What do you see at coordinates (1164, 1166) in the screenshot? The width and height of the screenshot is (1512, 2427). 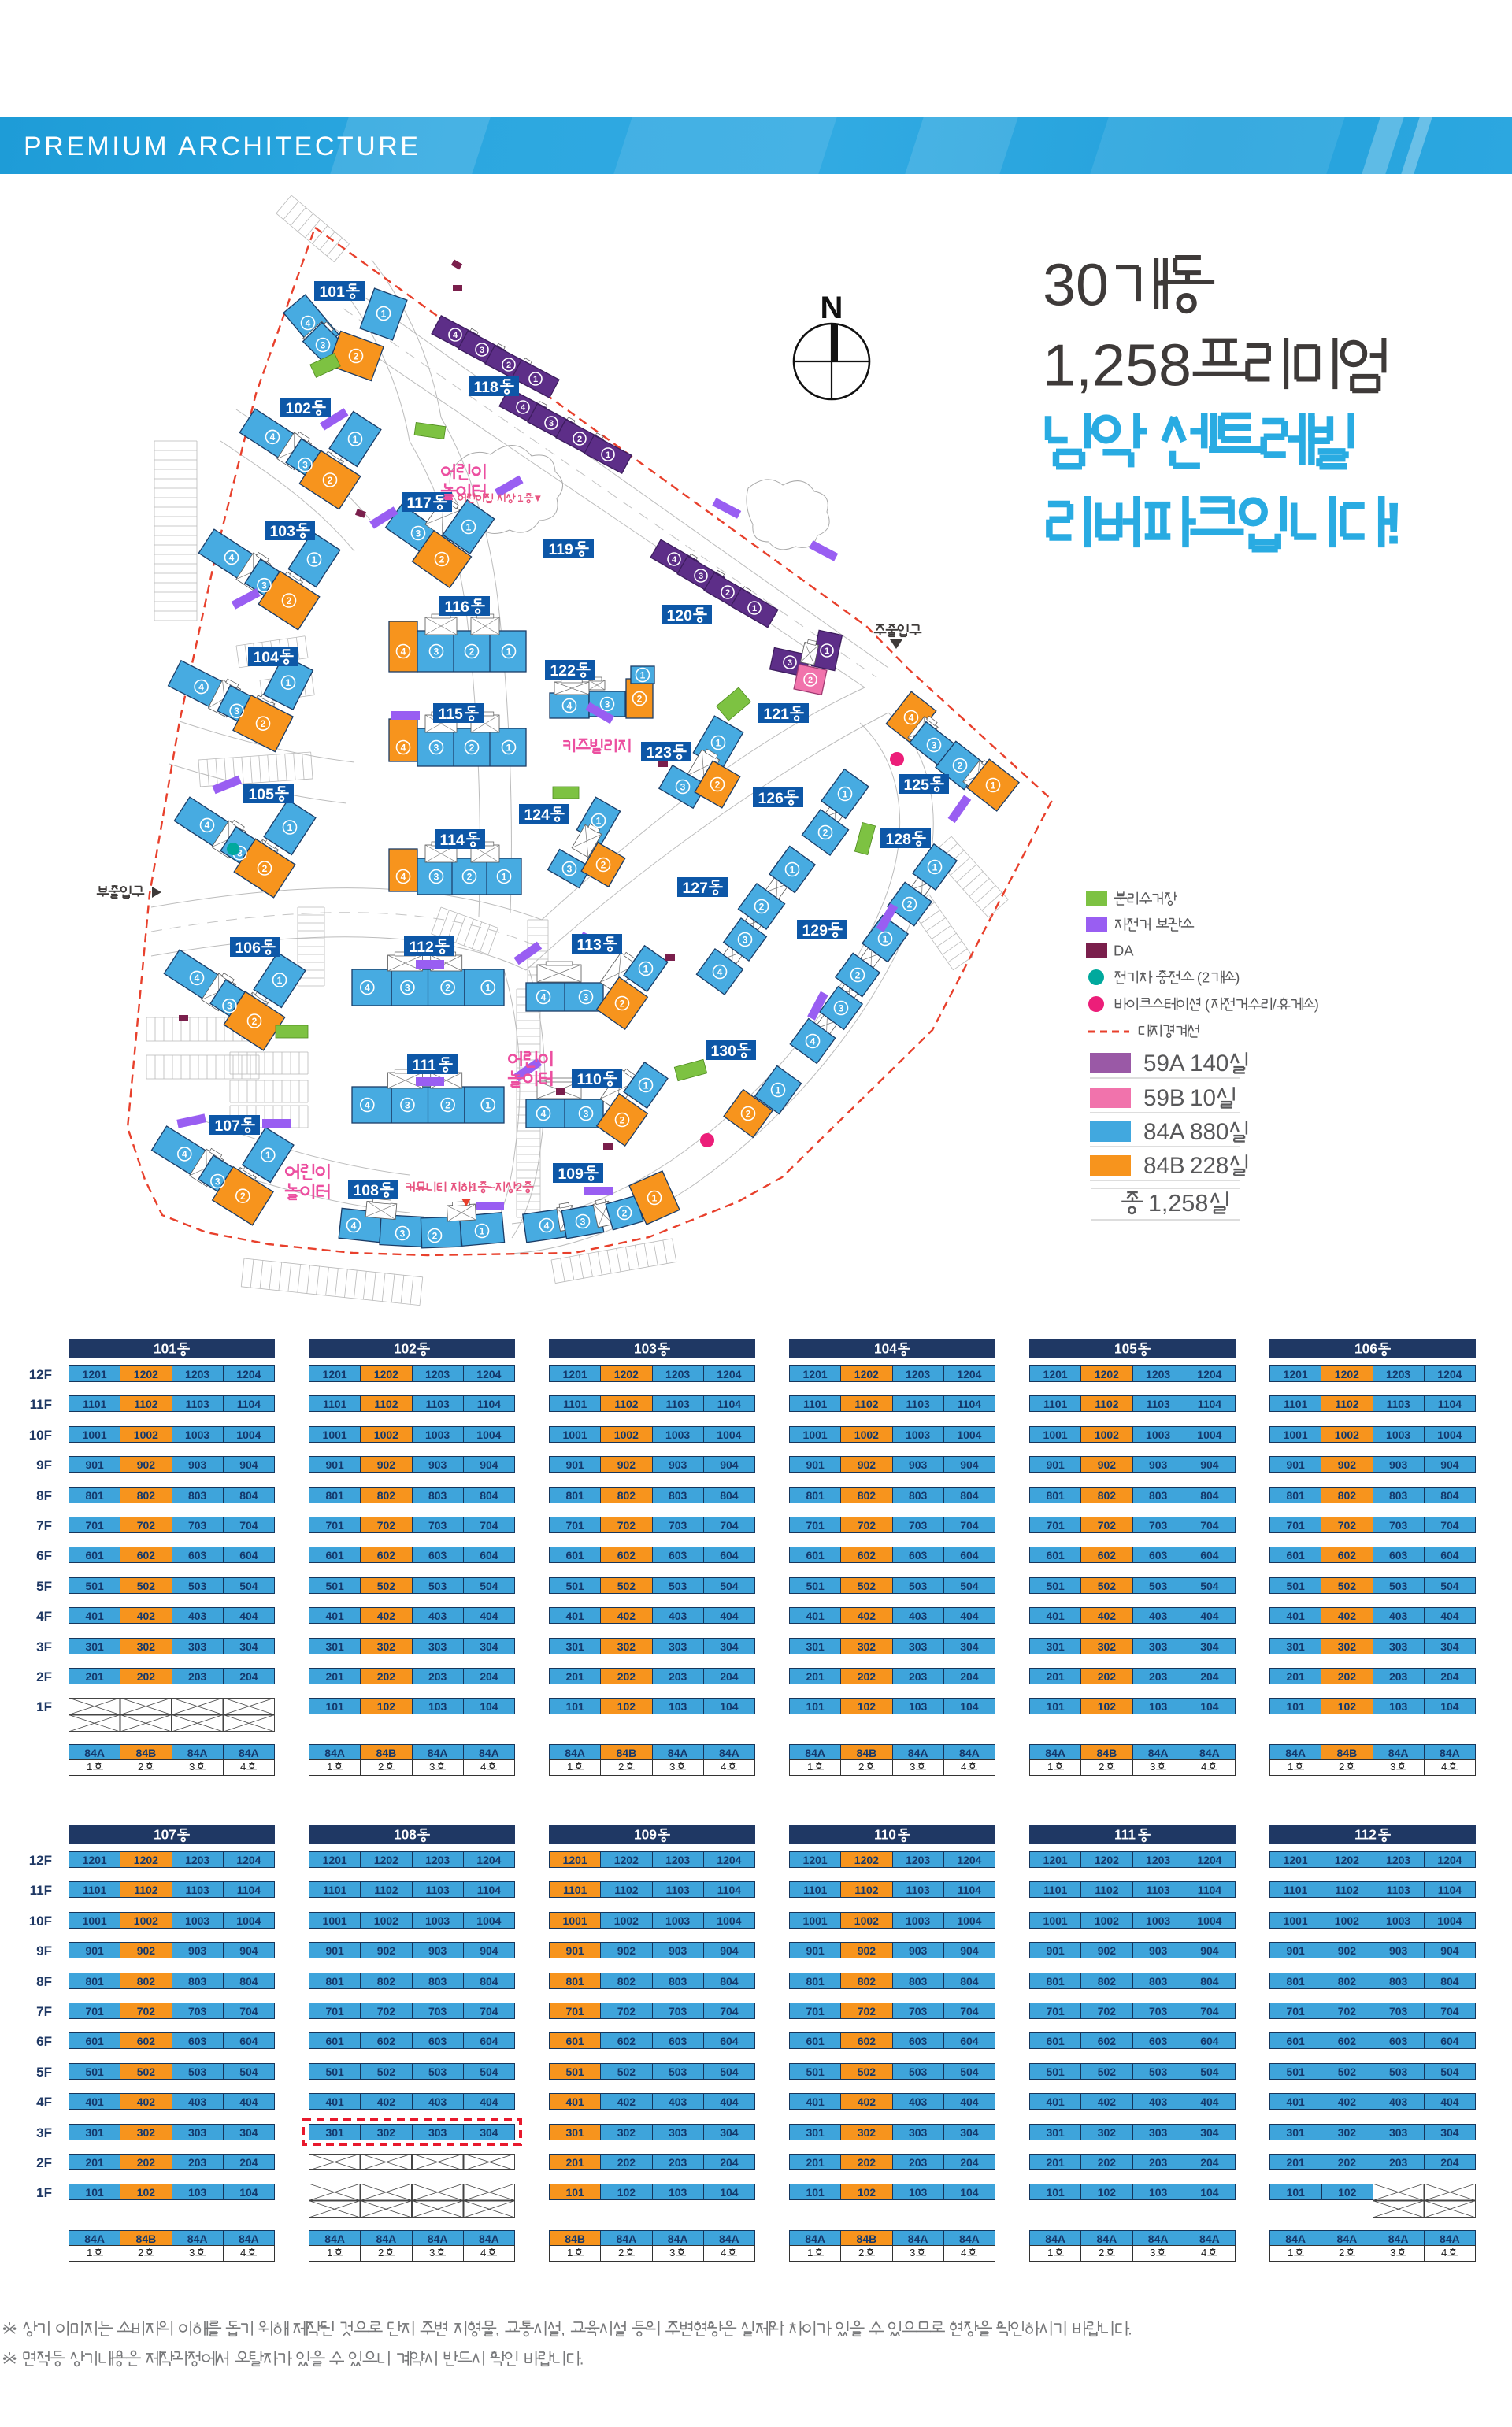 I see `svg-text: 84B` at bounding box center [1164, 1166].